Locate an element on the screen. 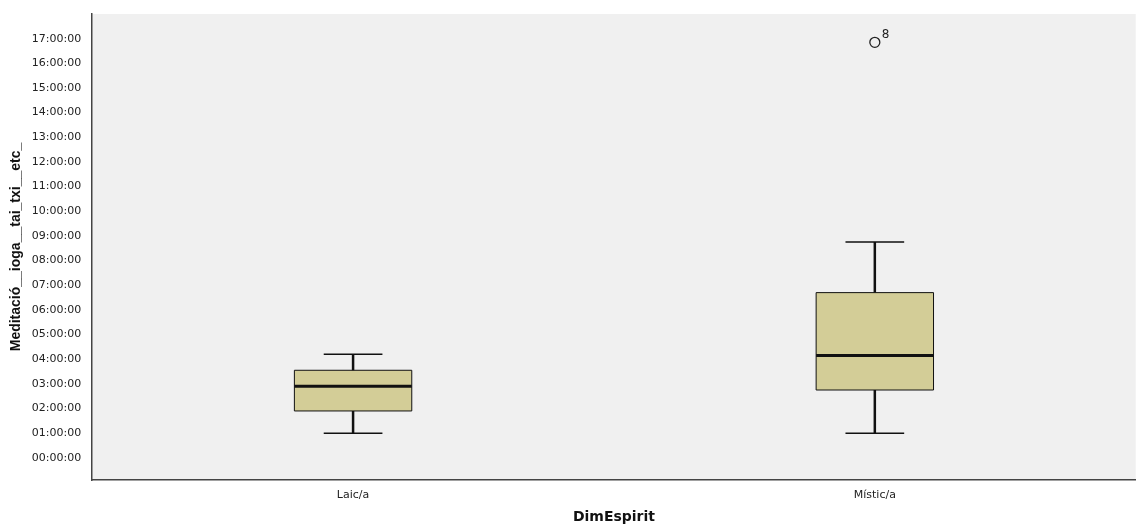  y-tick-label: 16:00:00 is located at coordinates (56, 63).